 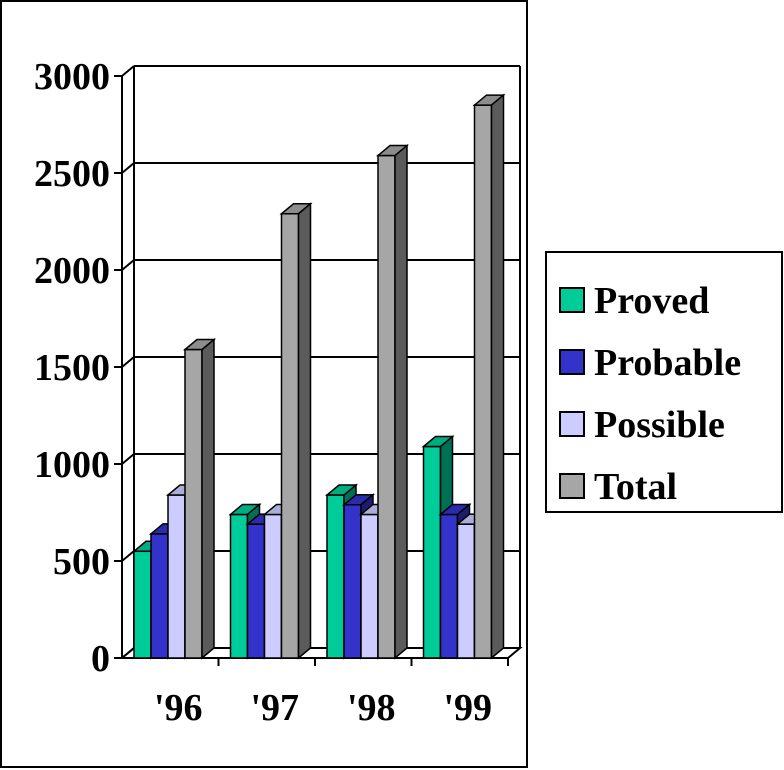 What do you see at coordinates (667, 363) in the screenshot?
I see `legend-label: Probable` at bounding box center [667, 363].